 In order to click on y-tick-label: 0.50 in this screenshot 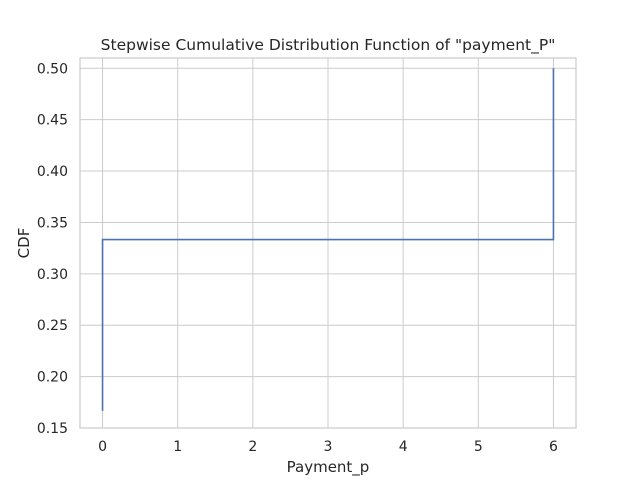, I will do `click(52, 69)`.